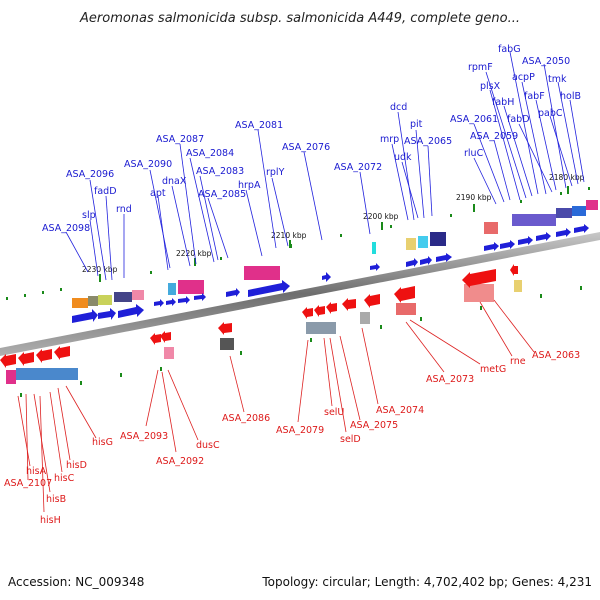 The height and width of the screenshot is (600, 600). Describe the element at coordinates (148, 164) in the screenshot. I see `gene-label-forward: ASA_2090` at that location.